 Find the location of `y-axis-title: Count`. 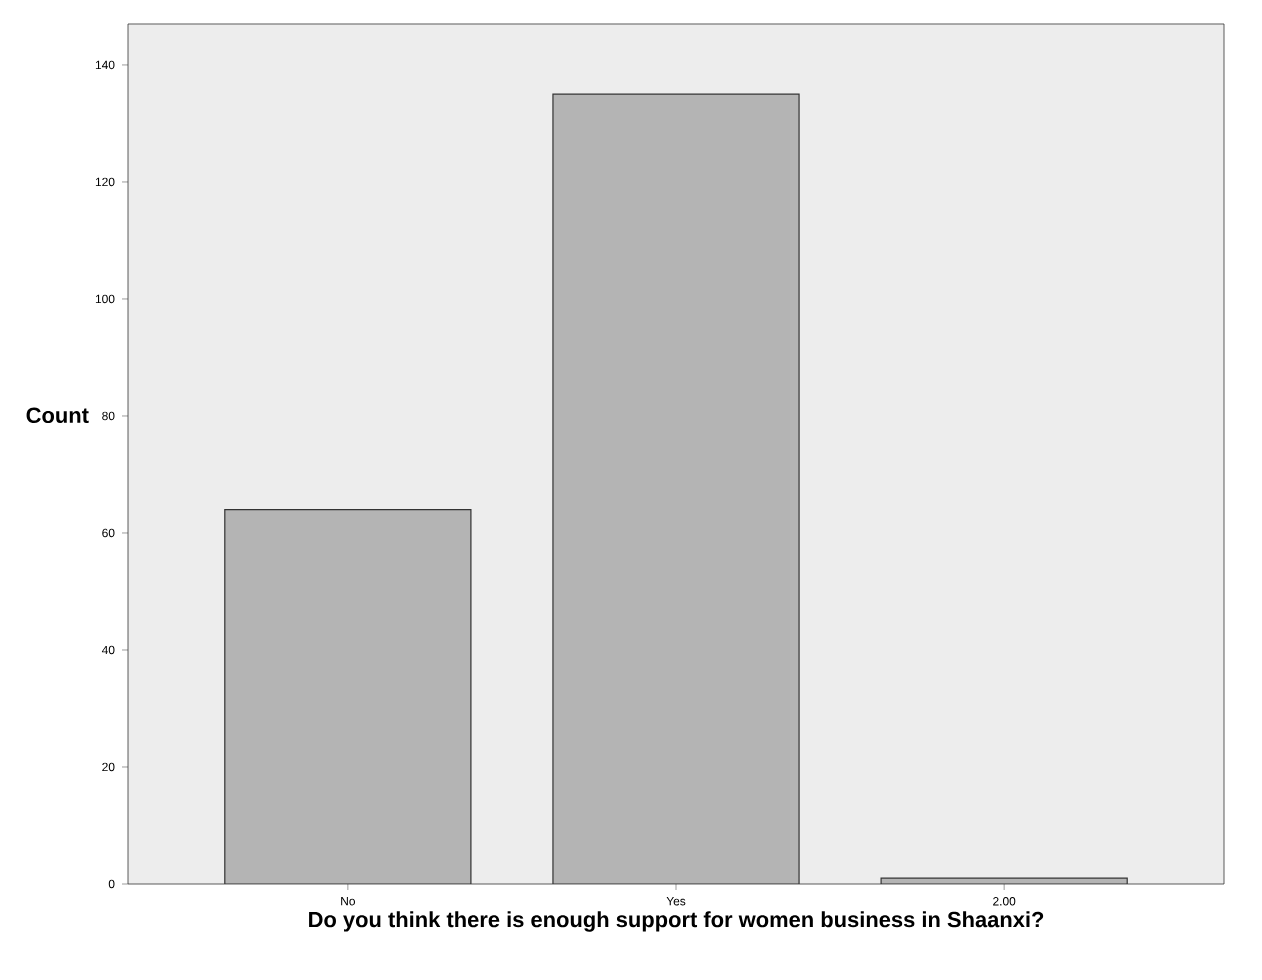

y-axis-title: Count is located at coordinates (57, 415).